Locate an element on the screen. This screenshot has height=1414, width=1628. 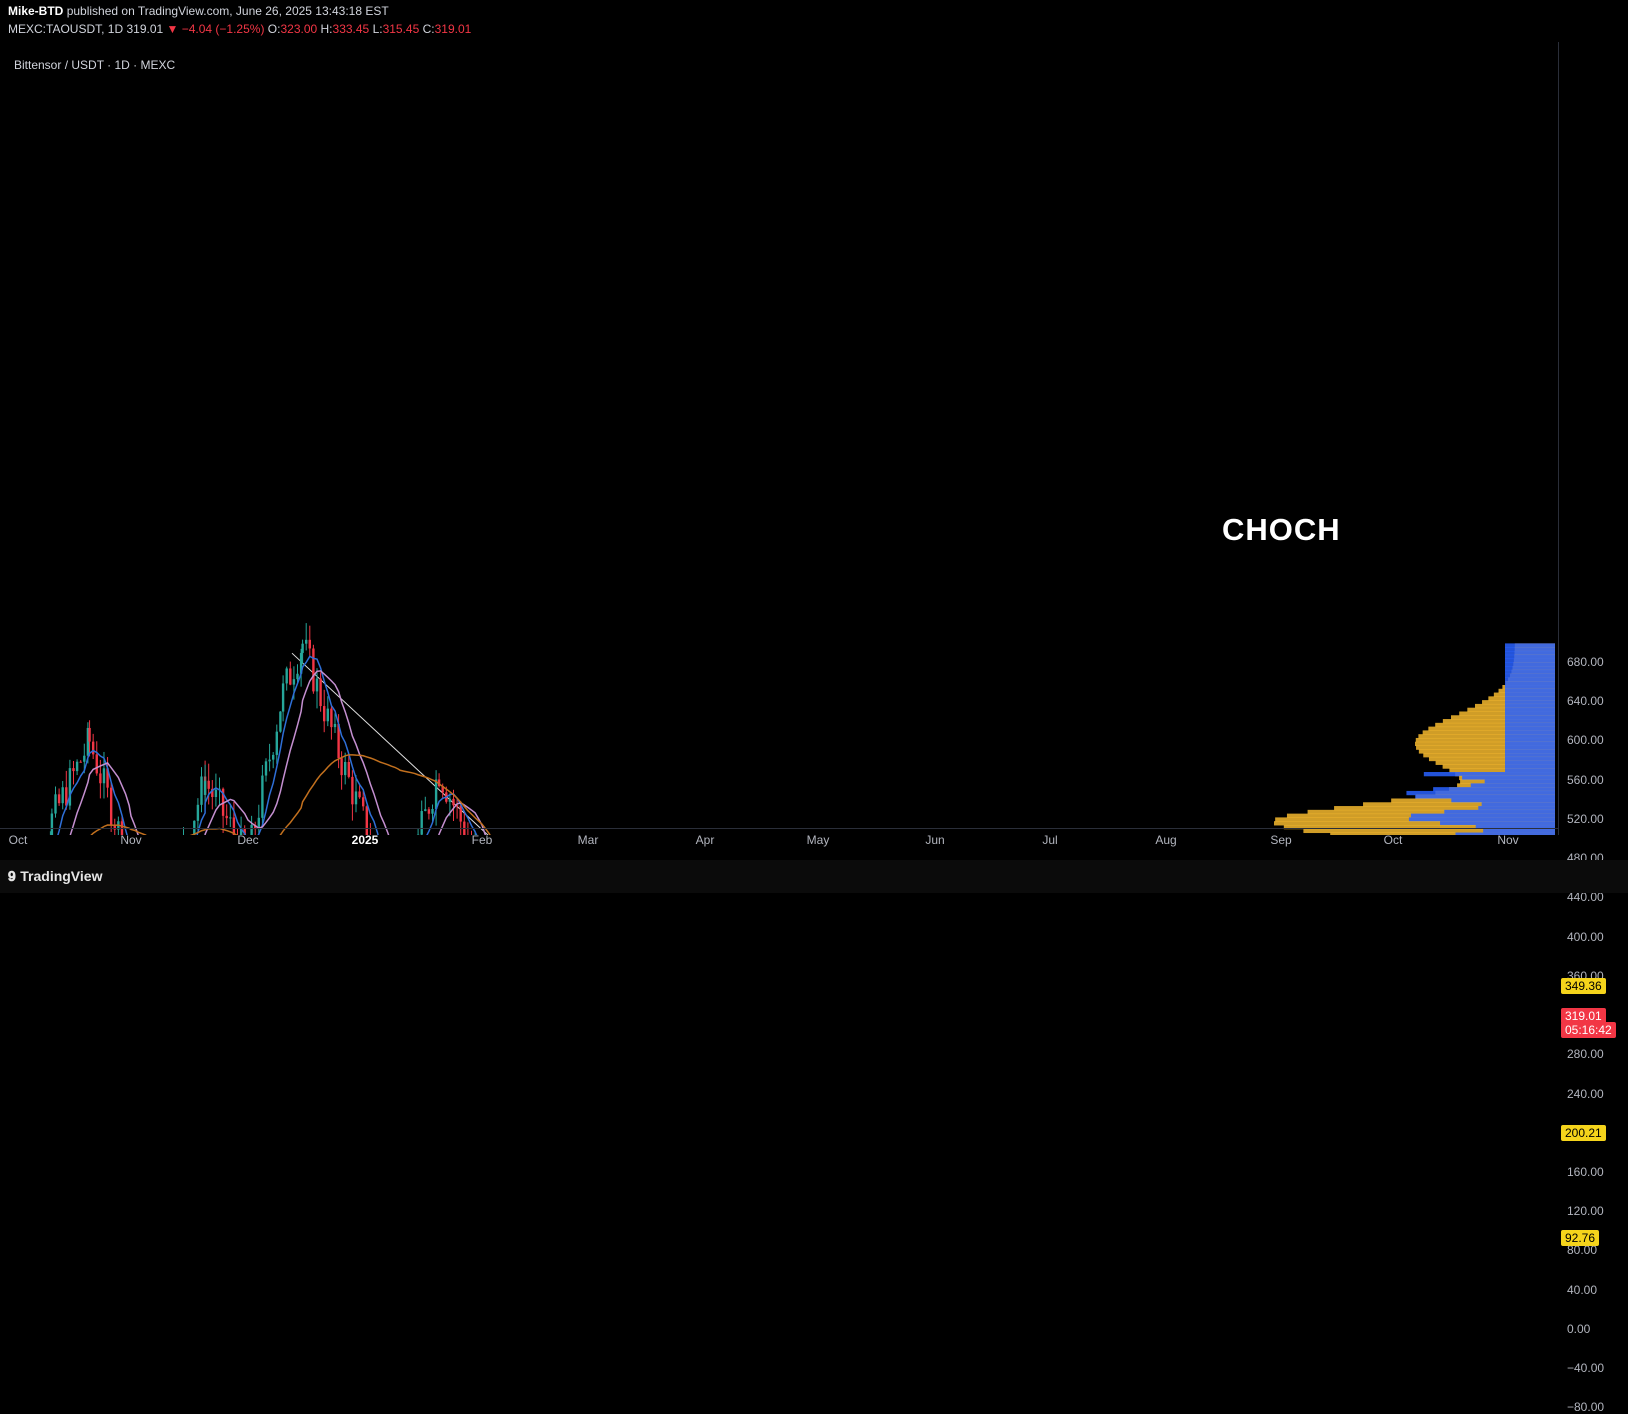
price-tick-label: −40.00 is located at coordinates (1585, 1368).